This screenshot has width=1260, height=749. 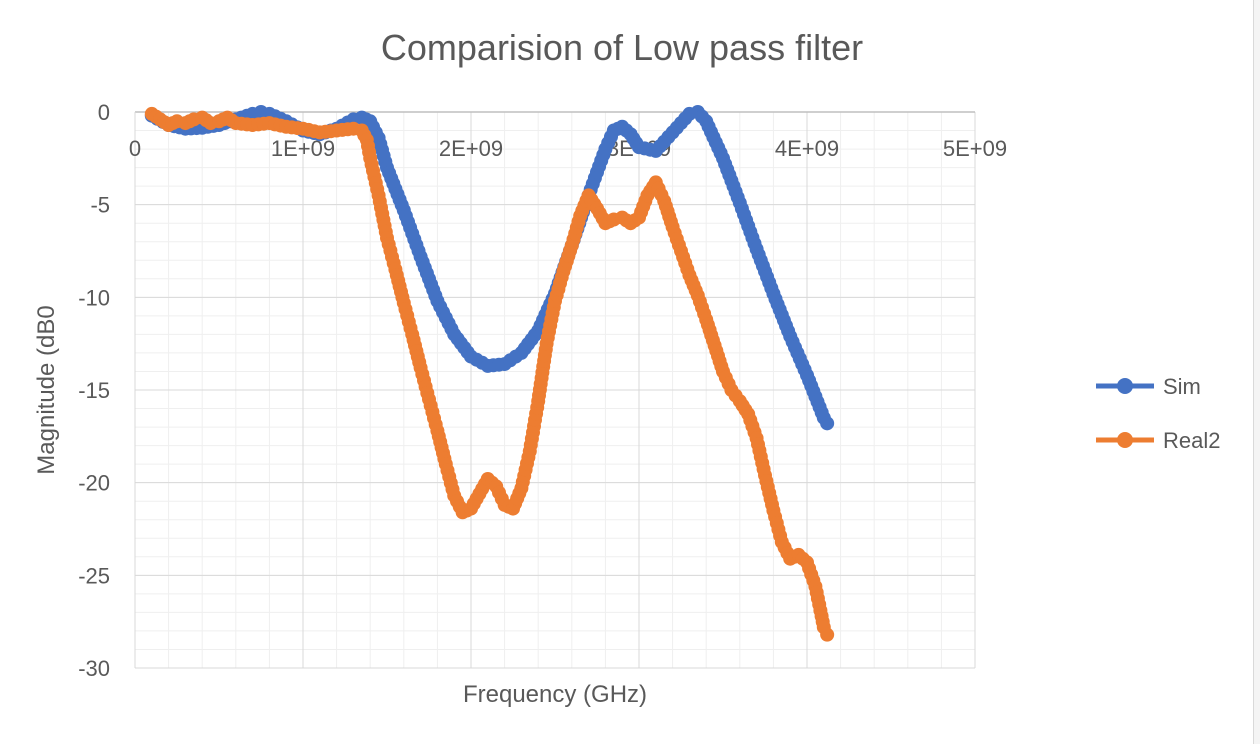 I want to click on y-tick-labels: 0 -5 -10 -15 -20 -25 -30, so click(x=94, y=390).